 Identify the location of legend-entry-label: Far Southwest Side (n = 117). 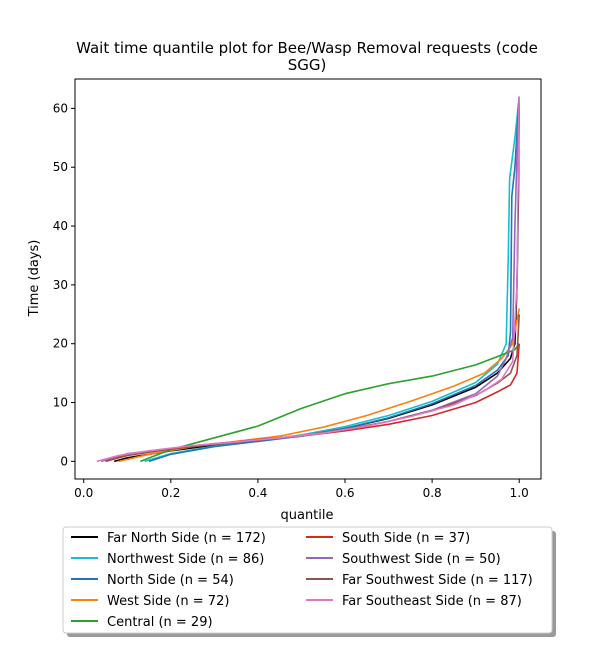
(437, 580).